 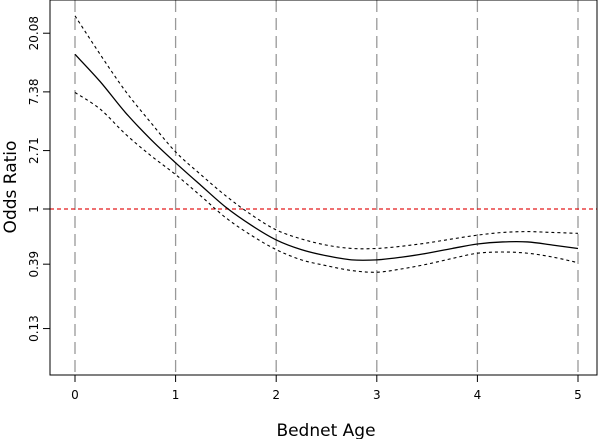 I want to click on x-tick-label-2: 2, so click(x=276, y=395).